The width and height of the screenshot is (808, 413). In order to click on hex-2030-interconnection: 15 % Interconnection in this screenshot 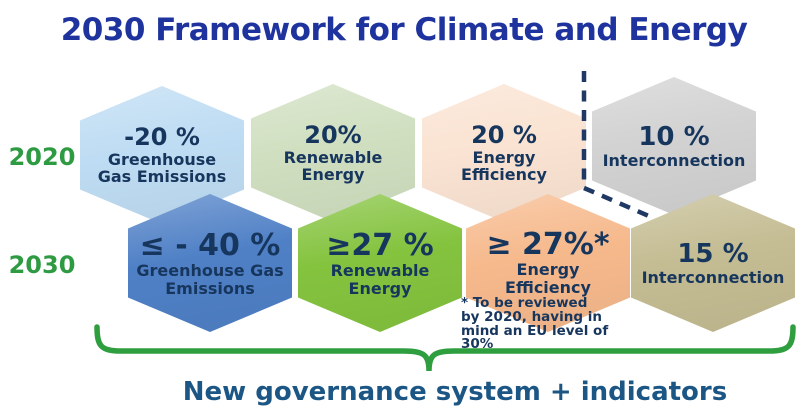, I will do `click(713, 263)`.